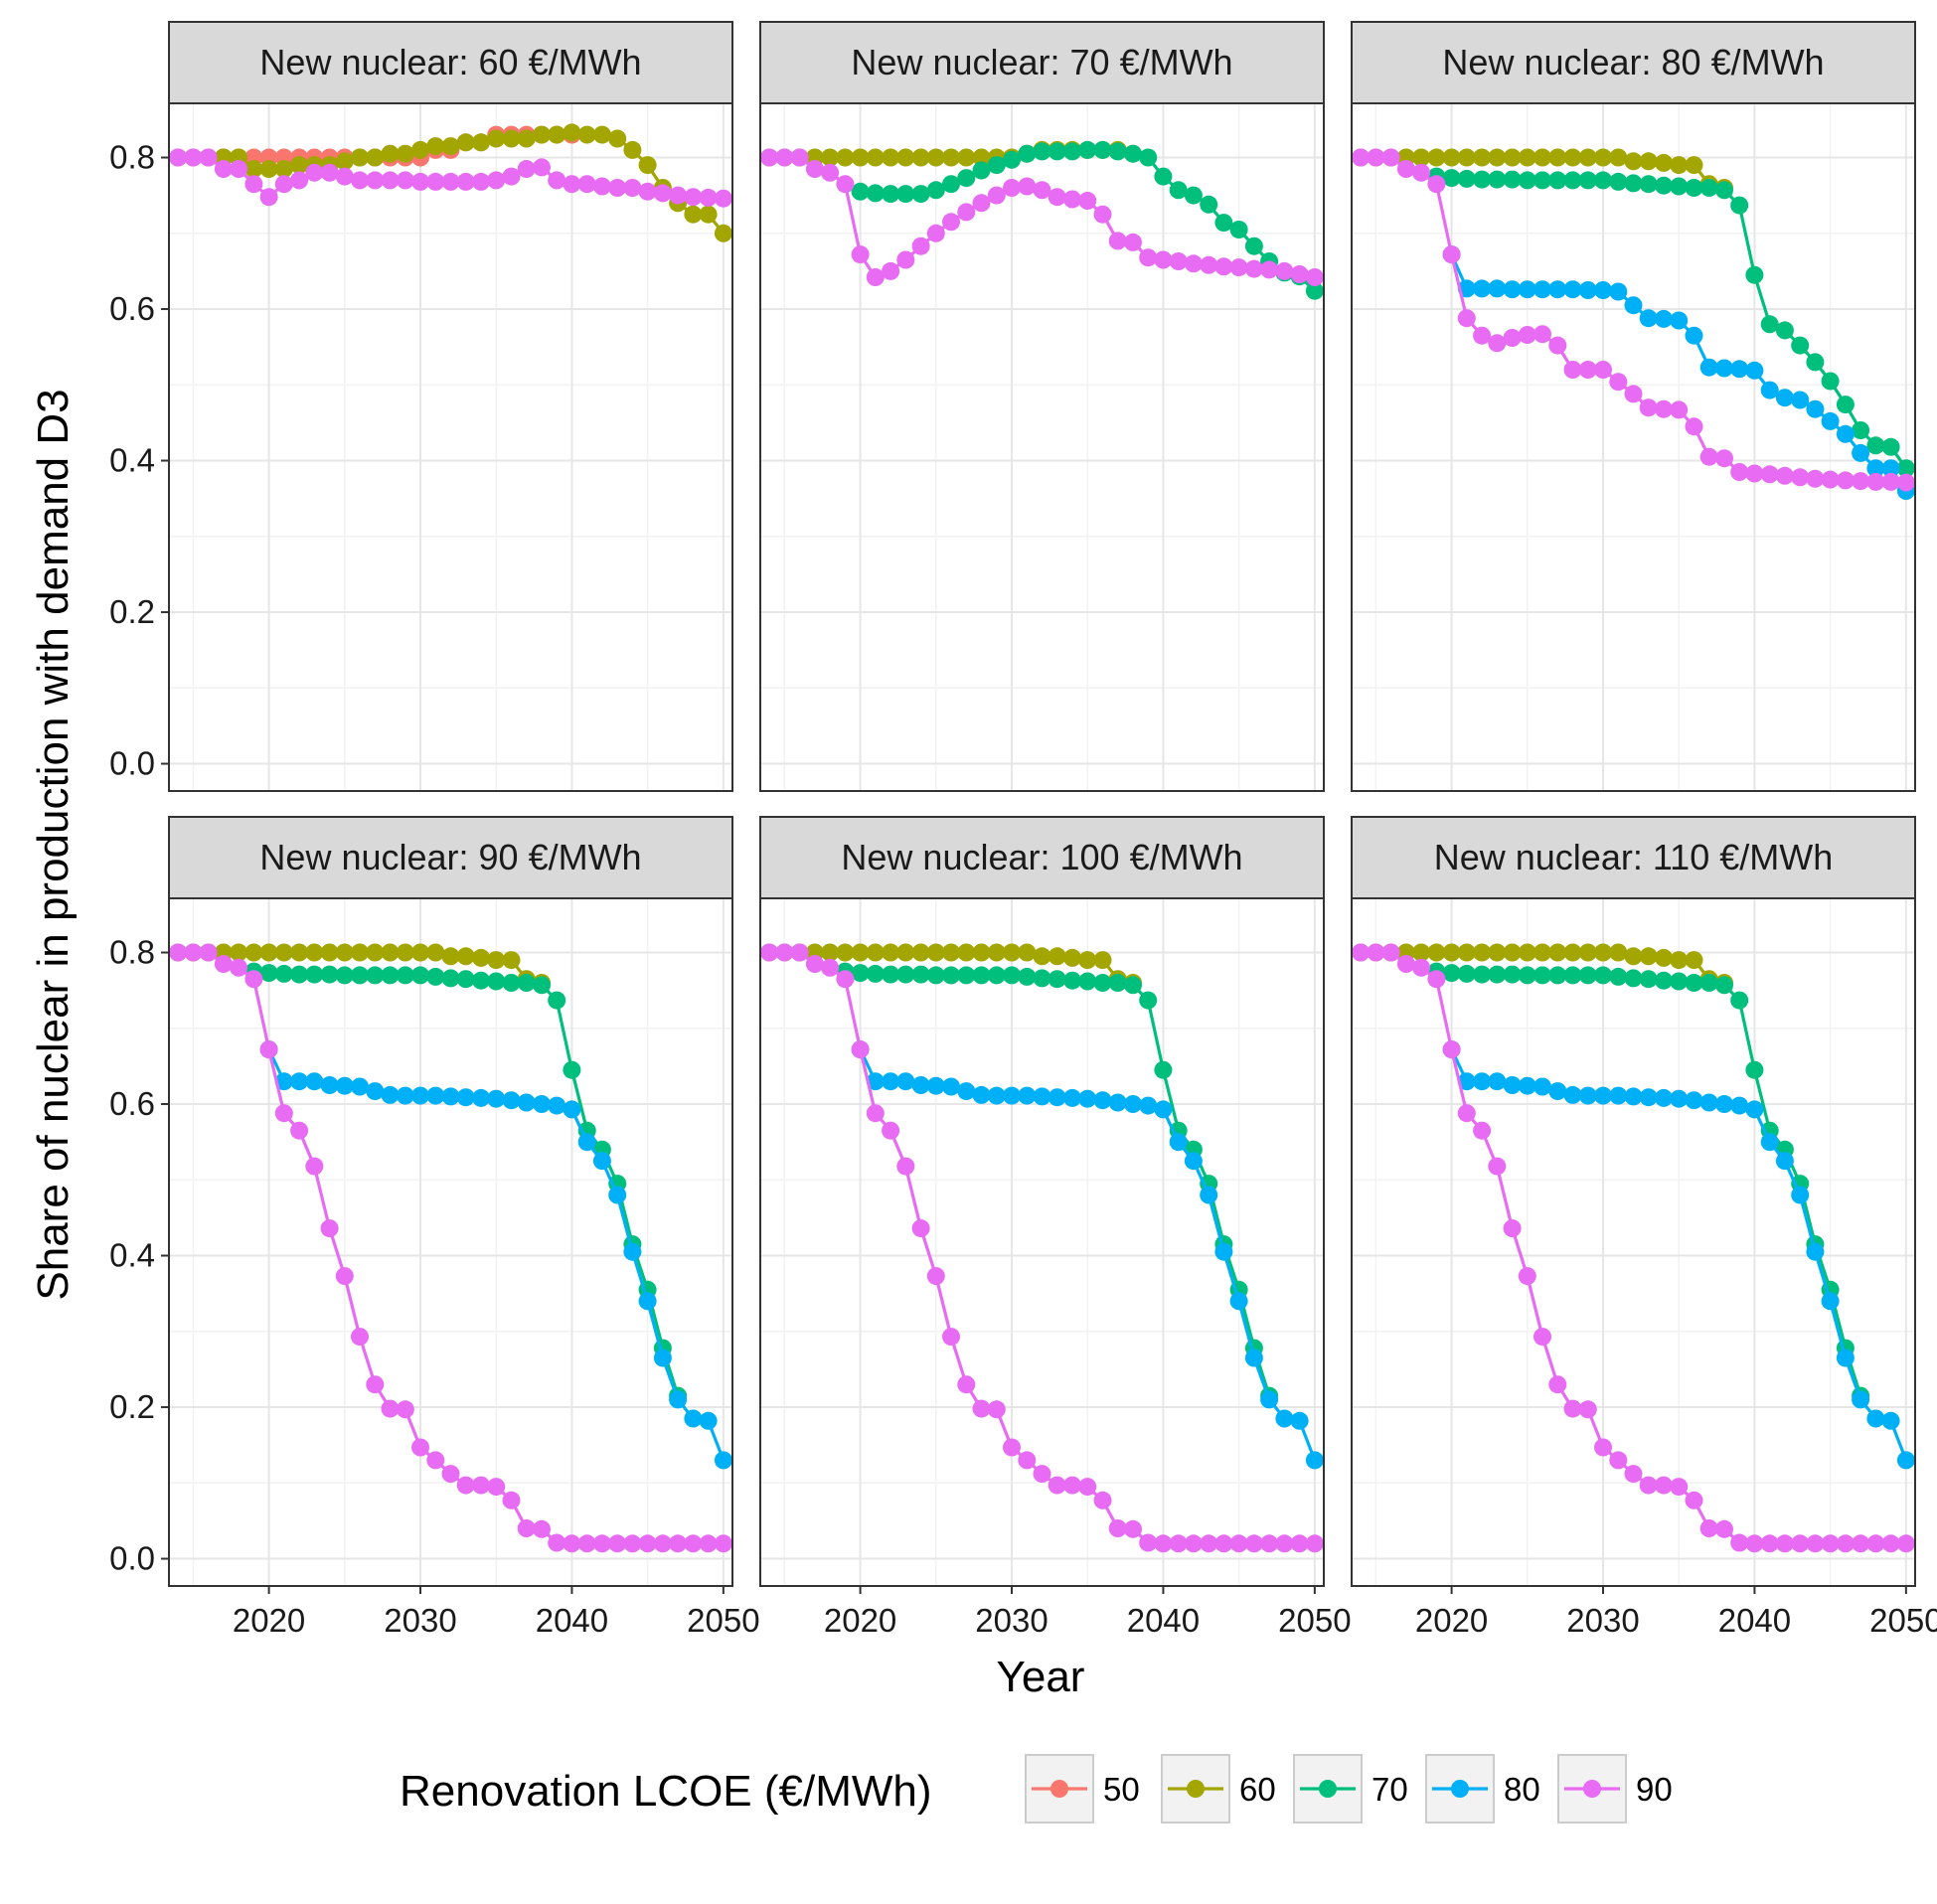 The image size is (1937, 1904). I want to click on x-tick-label: 2020, so click(269, 1620).